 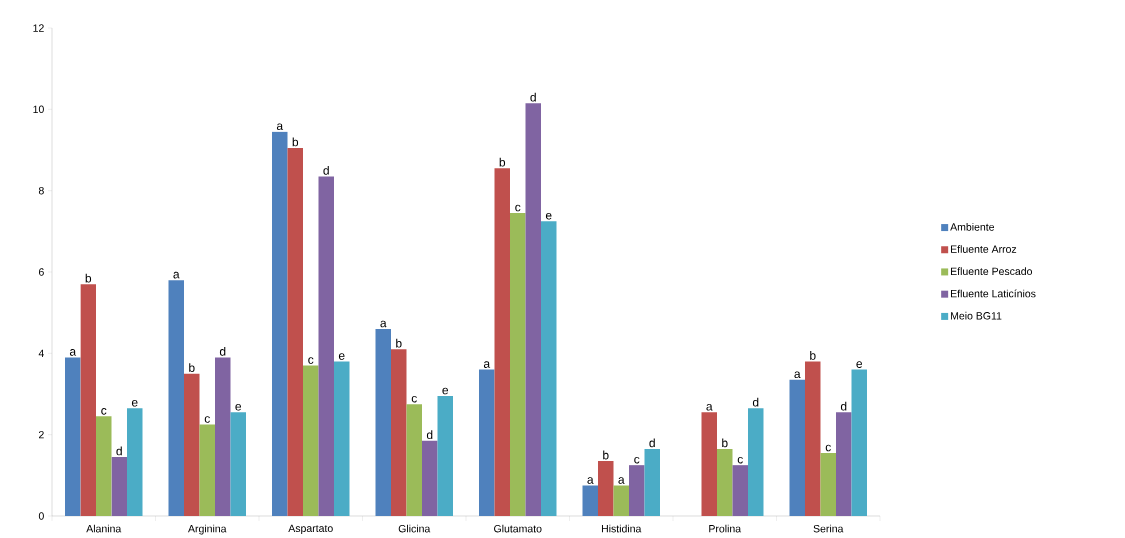 What do you see at coordinates (38, 109) in the screenshot?
I see `y-tick-label: 10` at bounding box center [38, 109].